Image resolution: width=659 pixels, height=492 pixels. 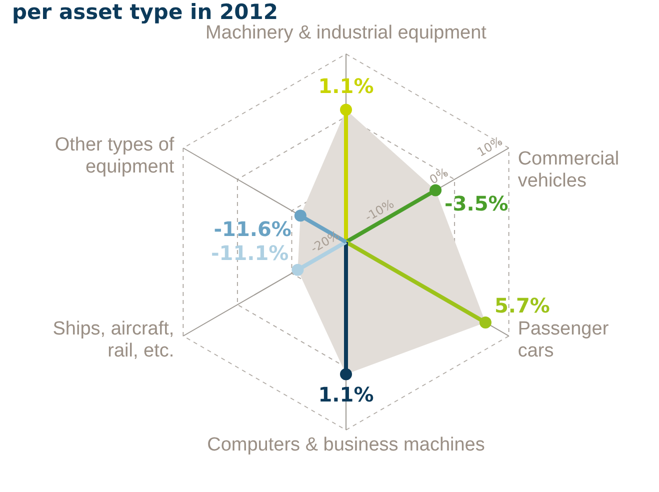 I want to click on y-tick-label: -10%, so click(x=379, y=210).